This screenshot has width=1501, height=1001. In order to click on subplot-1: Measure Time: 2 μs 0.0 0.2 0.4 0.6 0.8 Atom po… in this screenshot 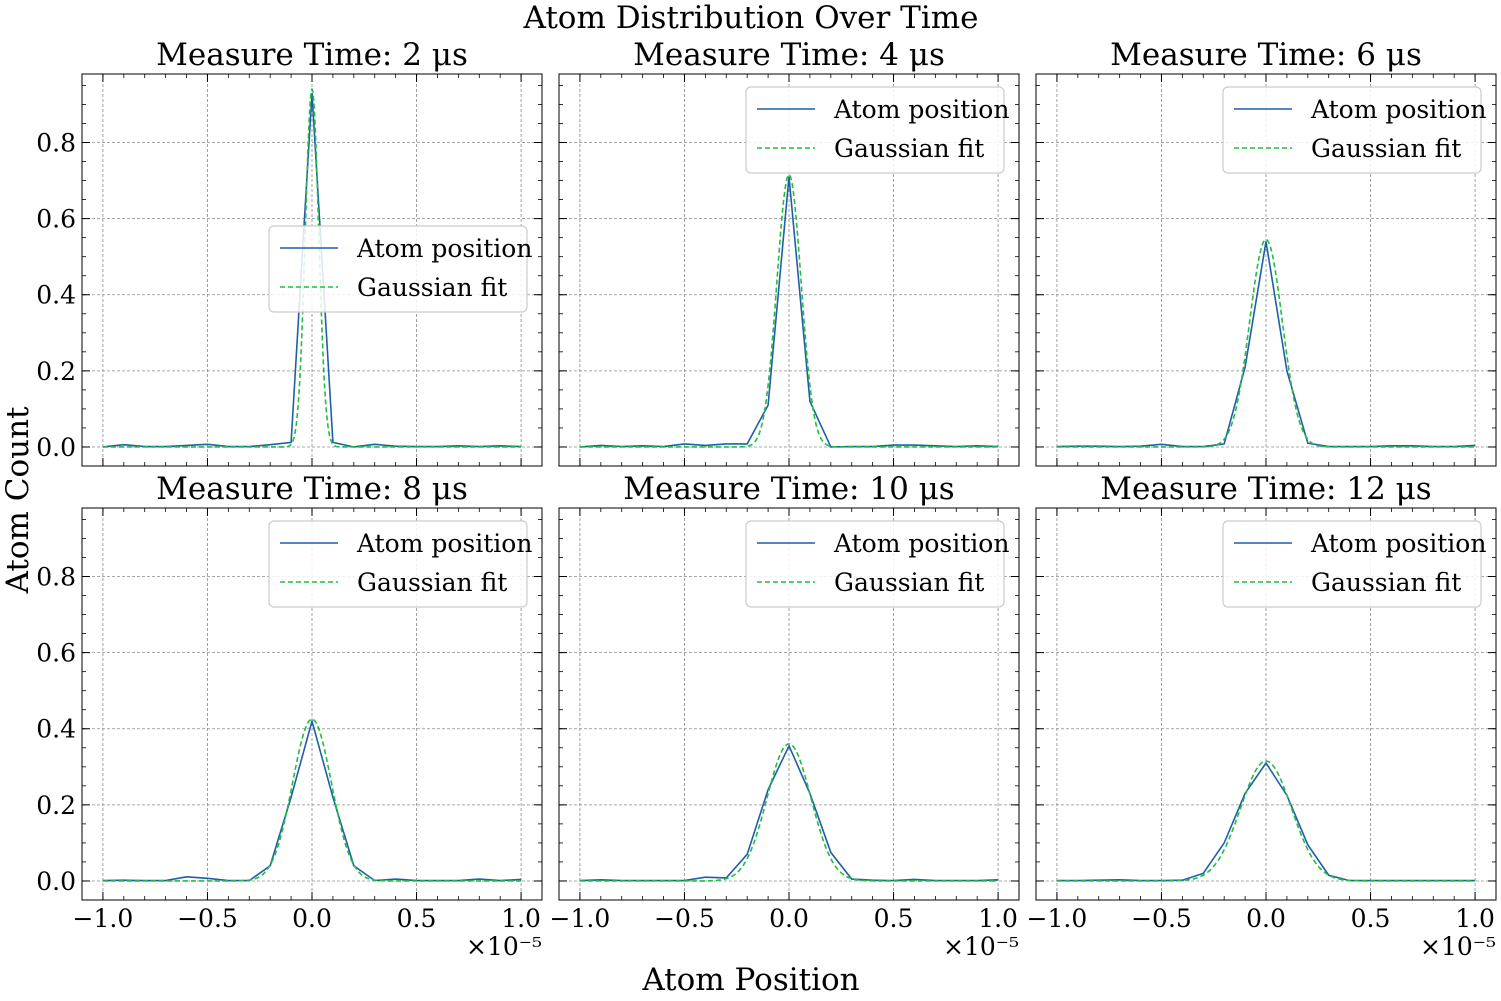, I will do `click(289, 252)`.